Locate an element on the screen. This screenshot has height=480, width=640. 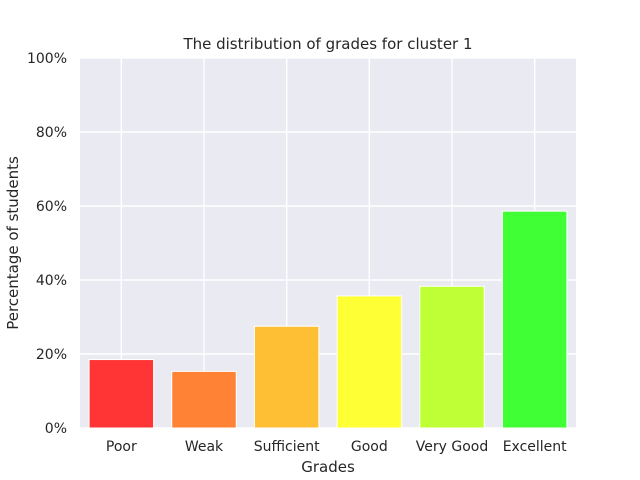
x-tick-label: Weak is located at coordinates (204, 447).